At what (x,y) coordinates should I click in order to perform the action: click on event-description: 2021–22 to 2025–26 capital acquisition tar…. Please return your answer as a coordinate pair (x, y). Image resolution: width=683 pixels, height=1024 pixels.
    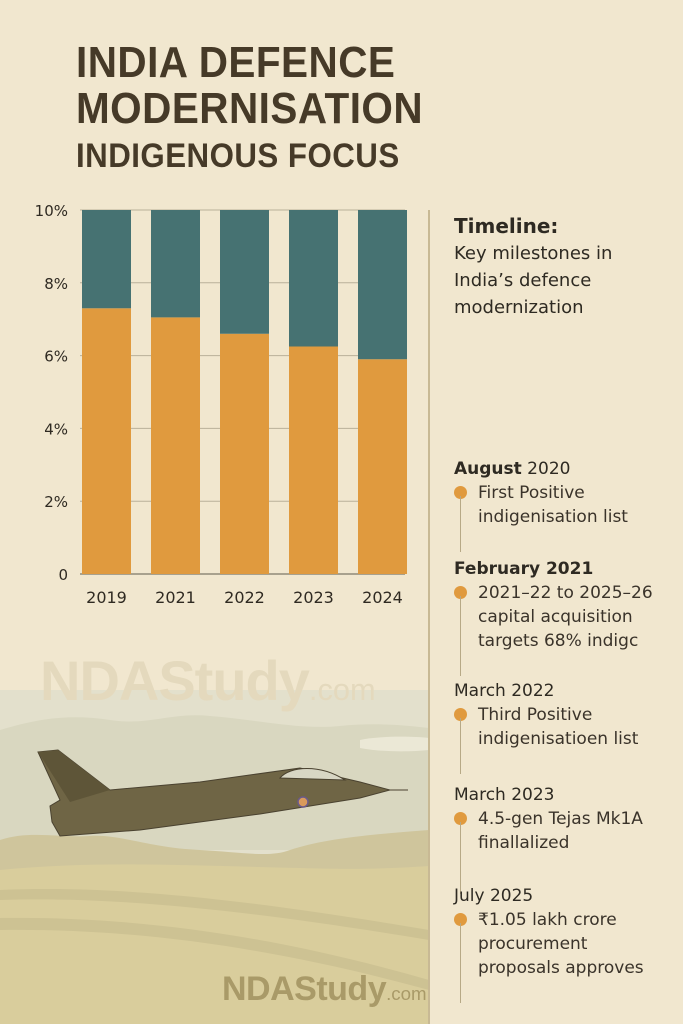
    Looking at the image, I should click on (566, 628).